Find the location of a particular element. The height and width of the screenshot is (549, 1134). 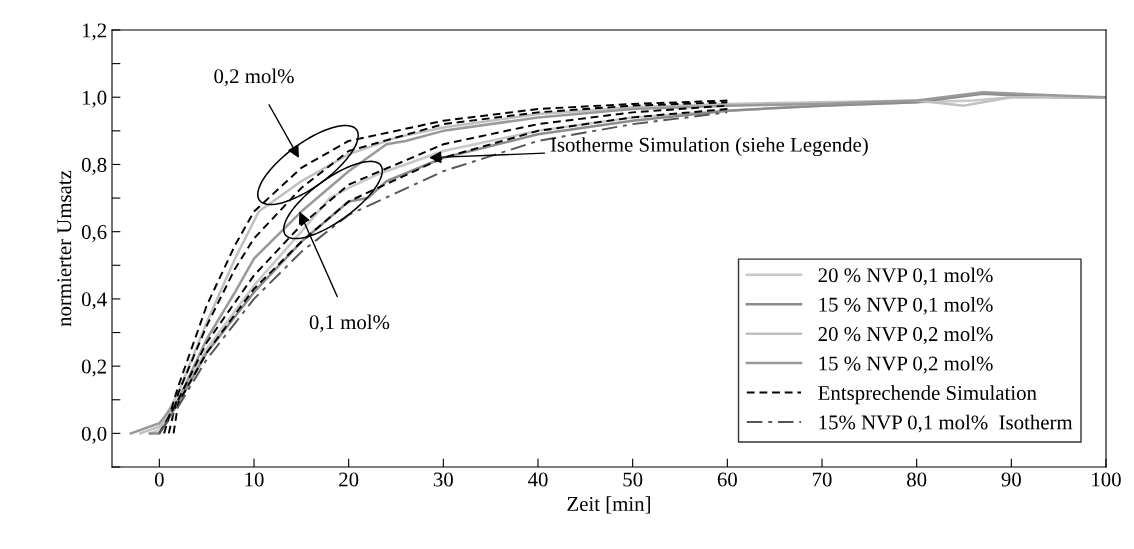

y-tick-label: 0,6 is located at coordinates (94, 234).